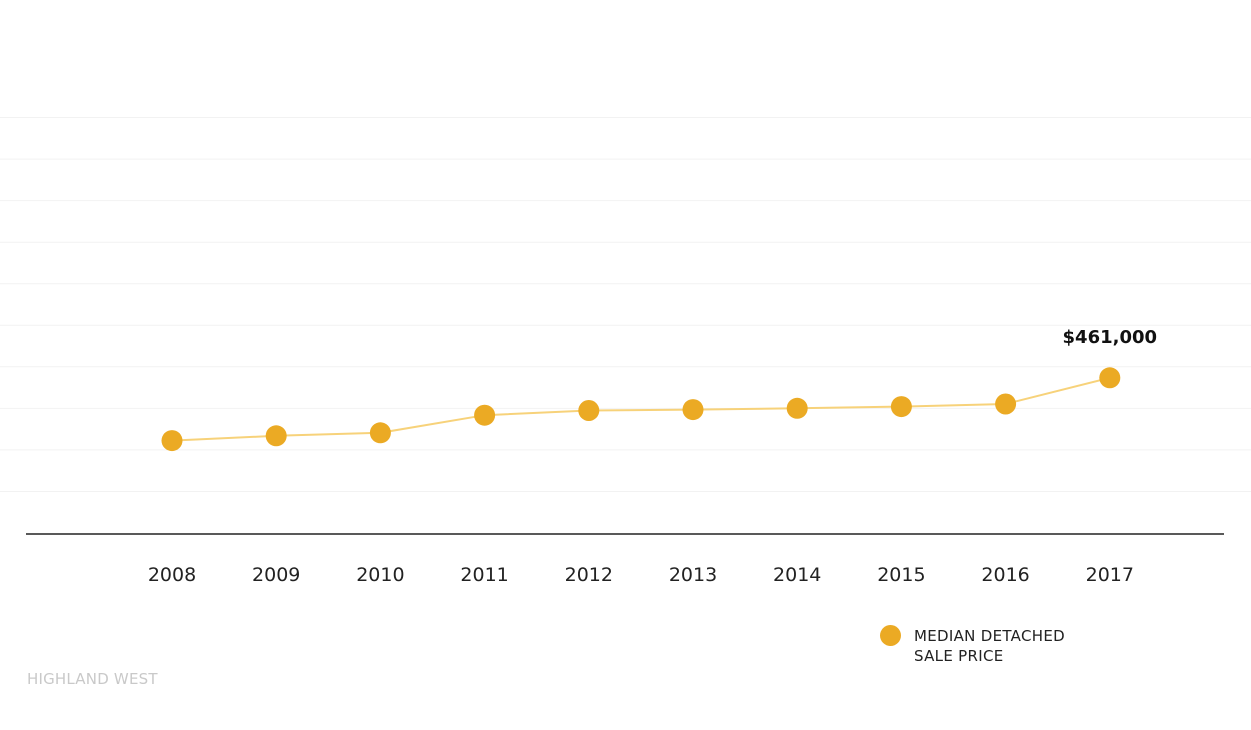 Image resolution: width=1251 pixels, height=730 pixels. I want to click on x-tick-label: 2015, so click(901, 575).